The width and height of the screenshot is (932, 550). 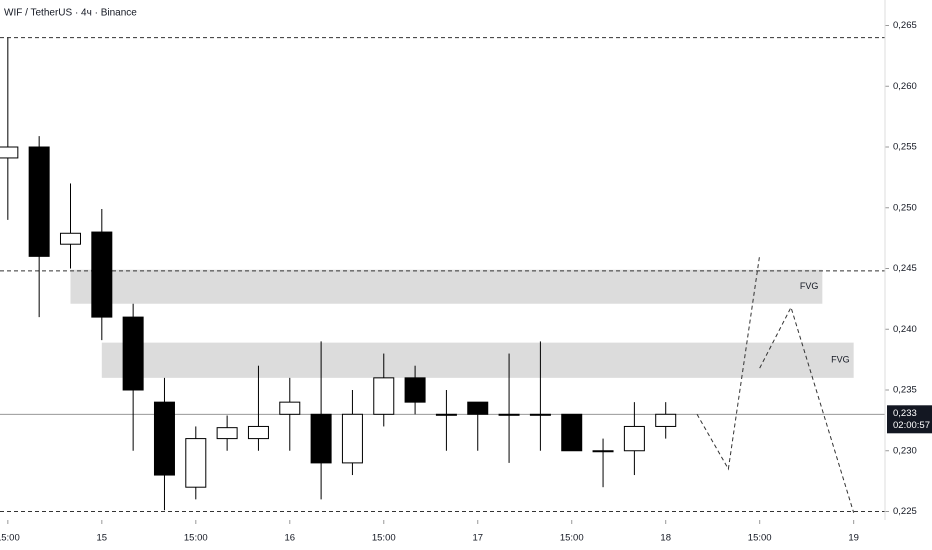 What do you see at coordinates (911, 425) in the screenshot?
I see `countdown-label: 02:00:57` at bounding box center [911, 425].